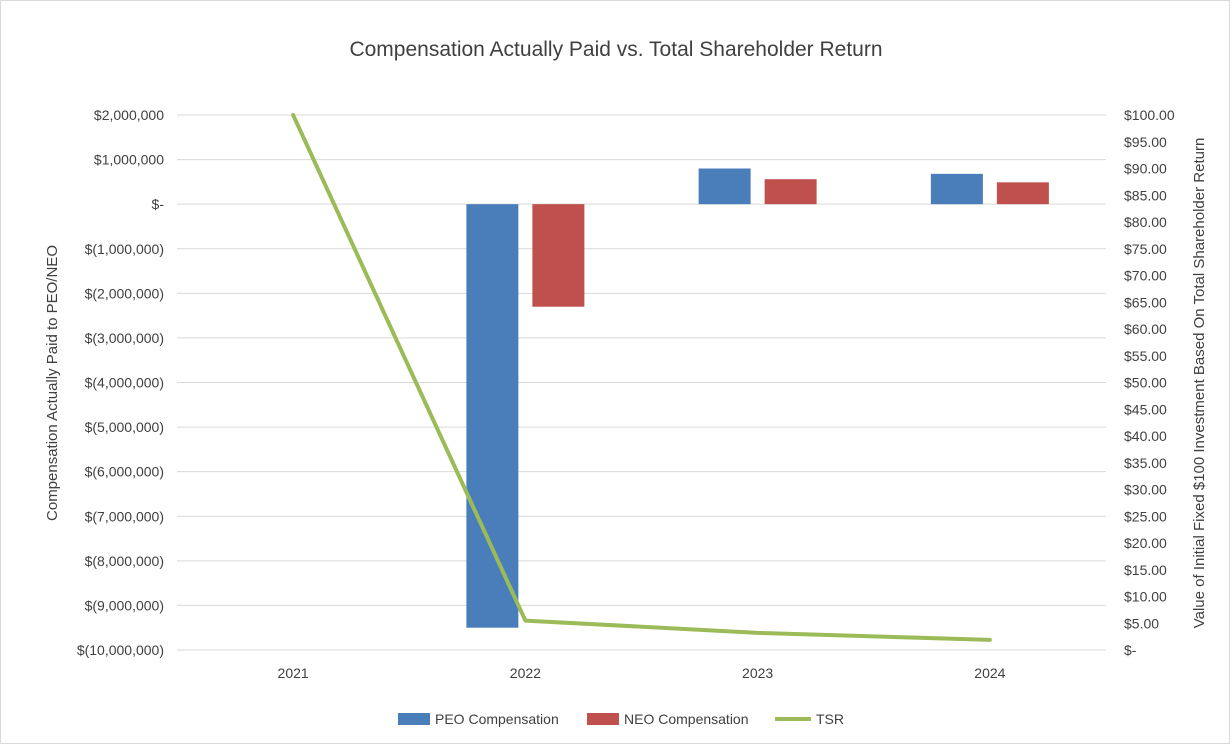 The width and height of the screenshot is (1232, 746). Describe the element at coordinates (1145, 463) in the screenshot. I see `right-tick-label: $35.00` at that location.